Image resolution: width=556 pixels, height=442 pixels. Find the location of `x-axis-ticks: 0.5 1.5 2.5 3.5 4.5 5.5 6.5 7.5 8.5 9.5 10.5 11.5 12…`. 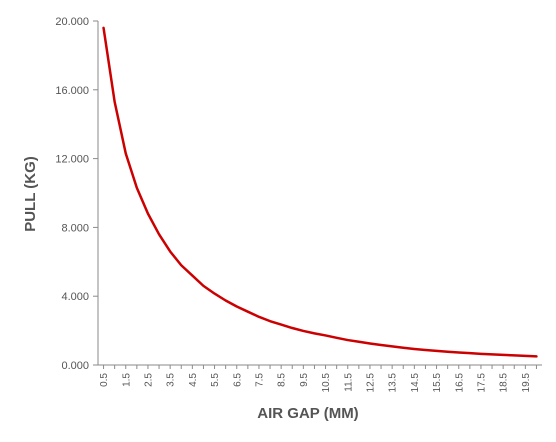

x-axis-ticks: 0.5 1.5 2.5 3.5 4.5 5.5 6.5 7.5 8.5 9.5 10.5 11.5 12… is located at coordinates (318, 379).